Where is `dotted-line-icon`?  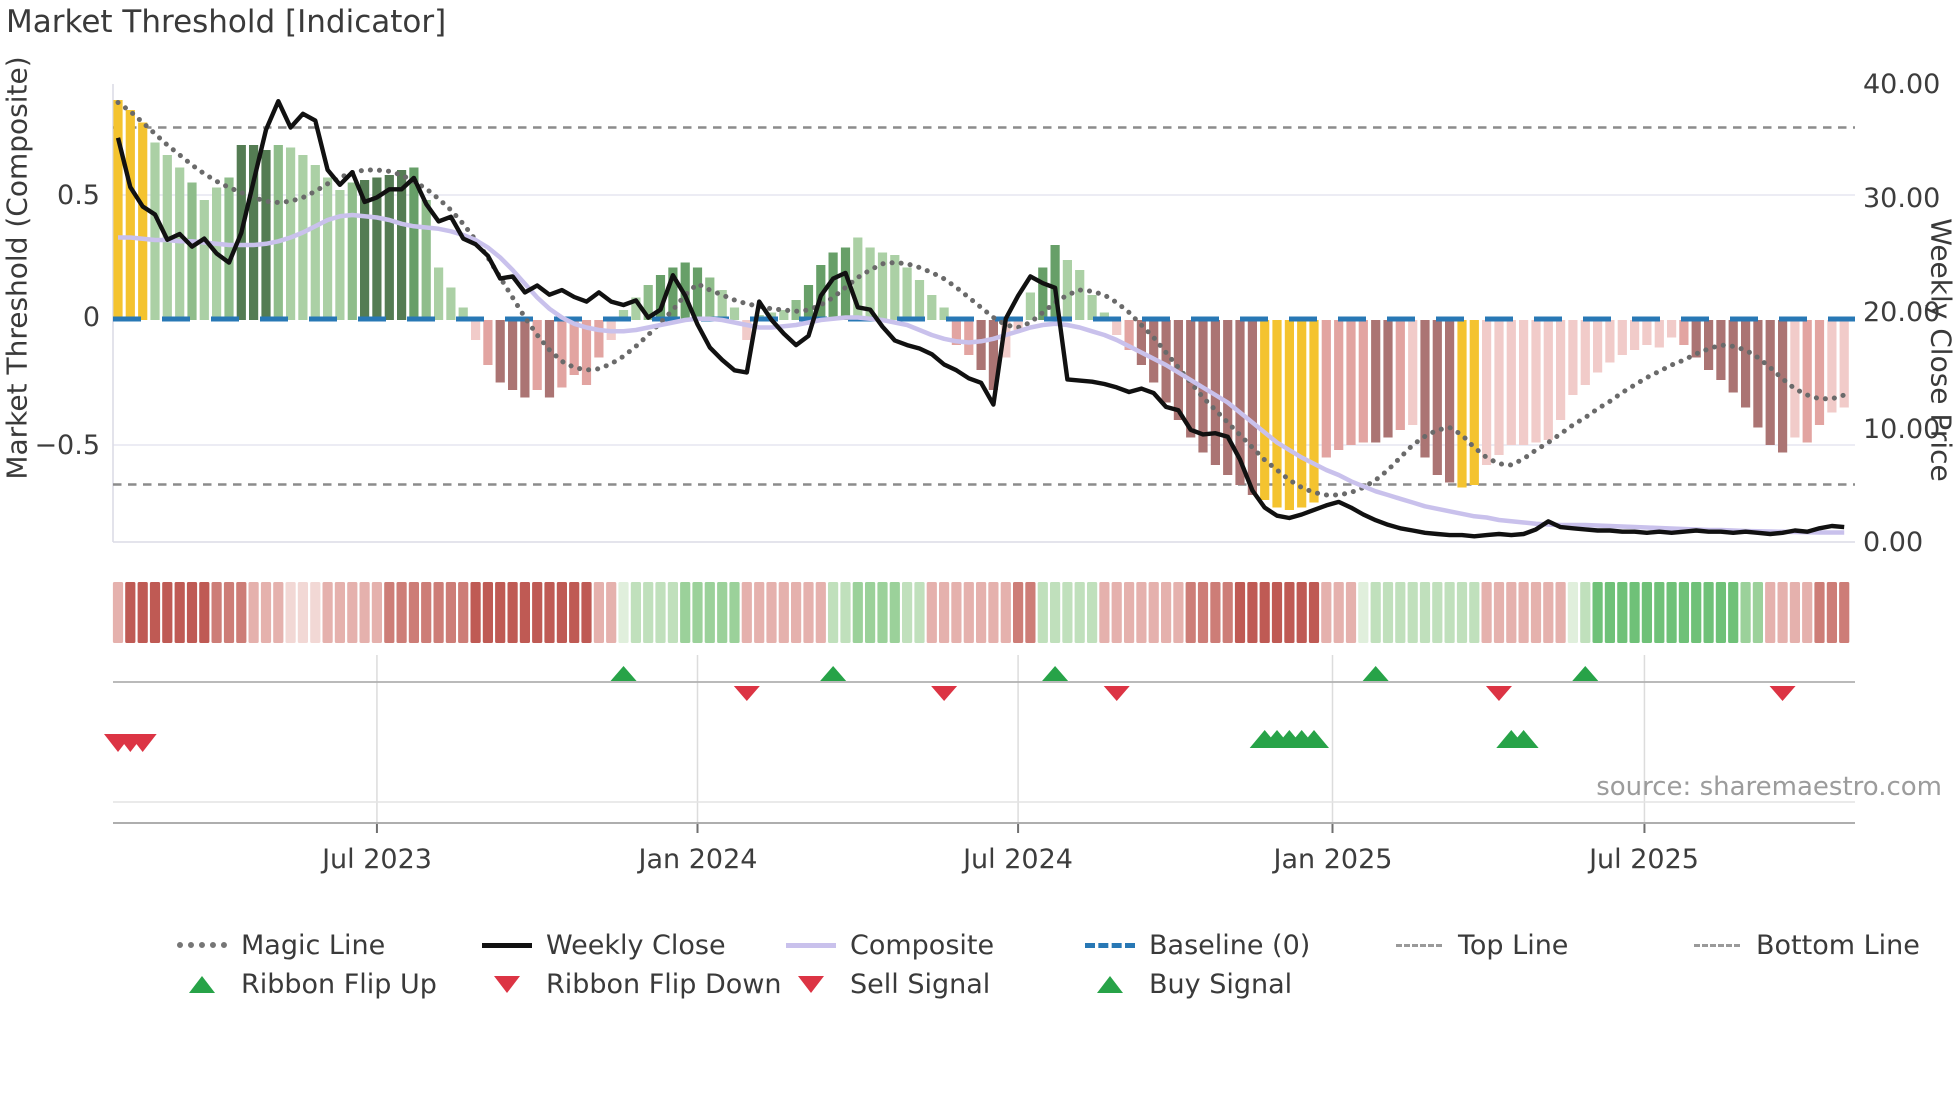 dotted-line-icon is located at coordinates (202, 945).